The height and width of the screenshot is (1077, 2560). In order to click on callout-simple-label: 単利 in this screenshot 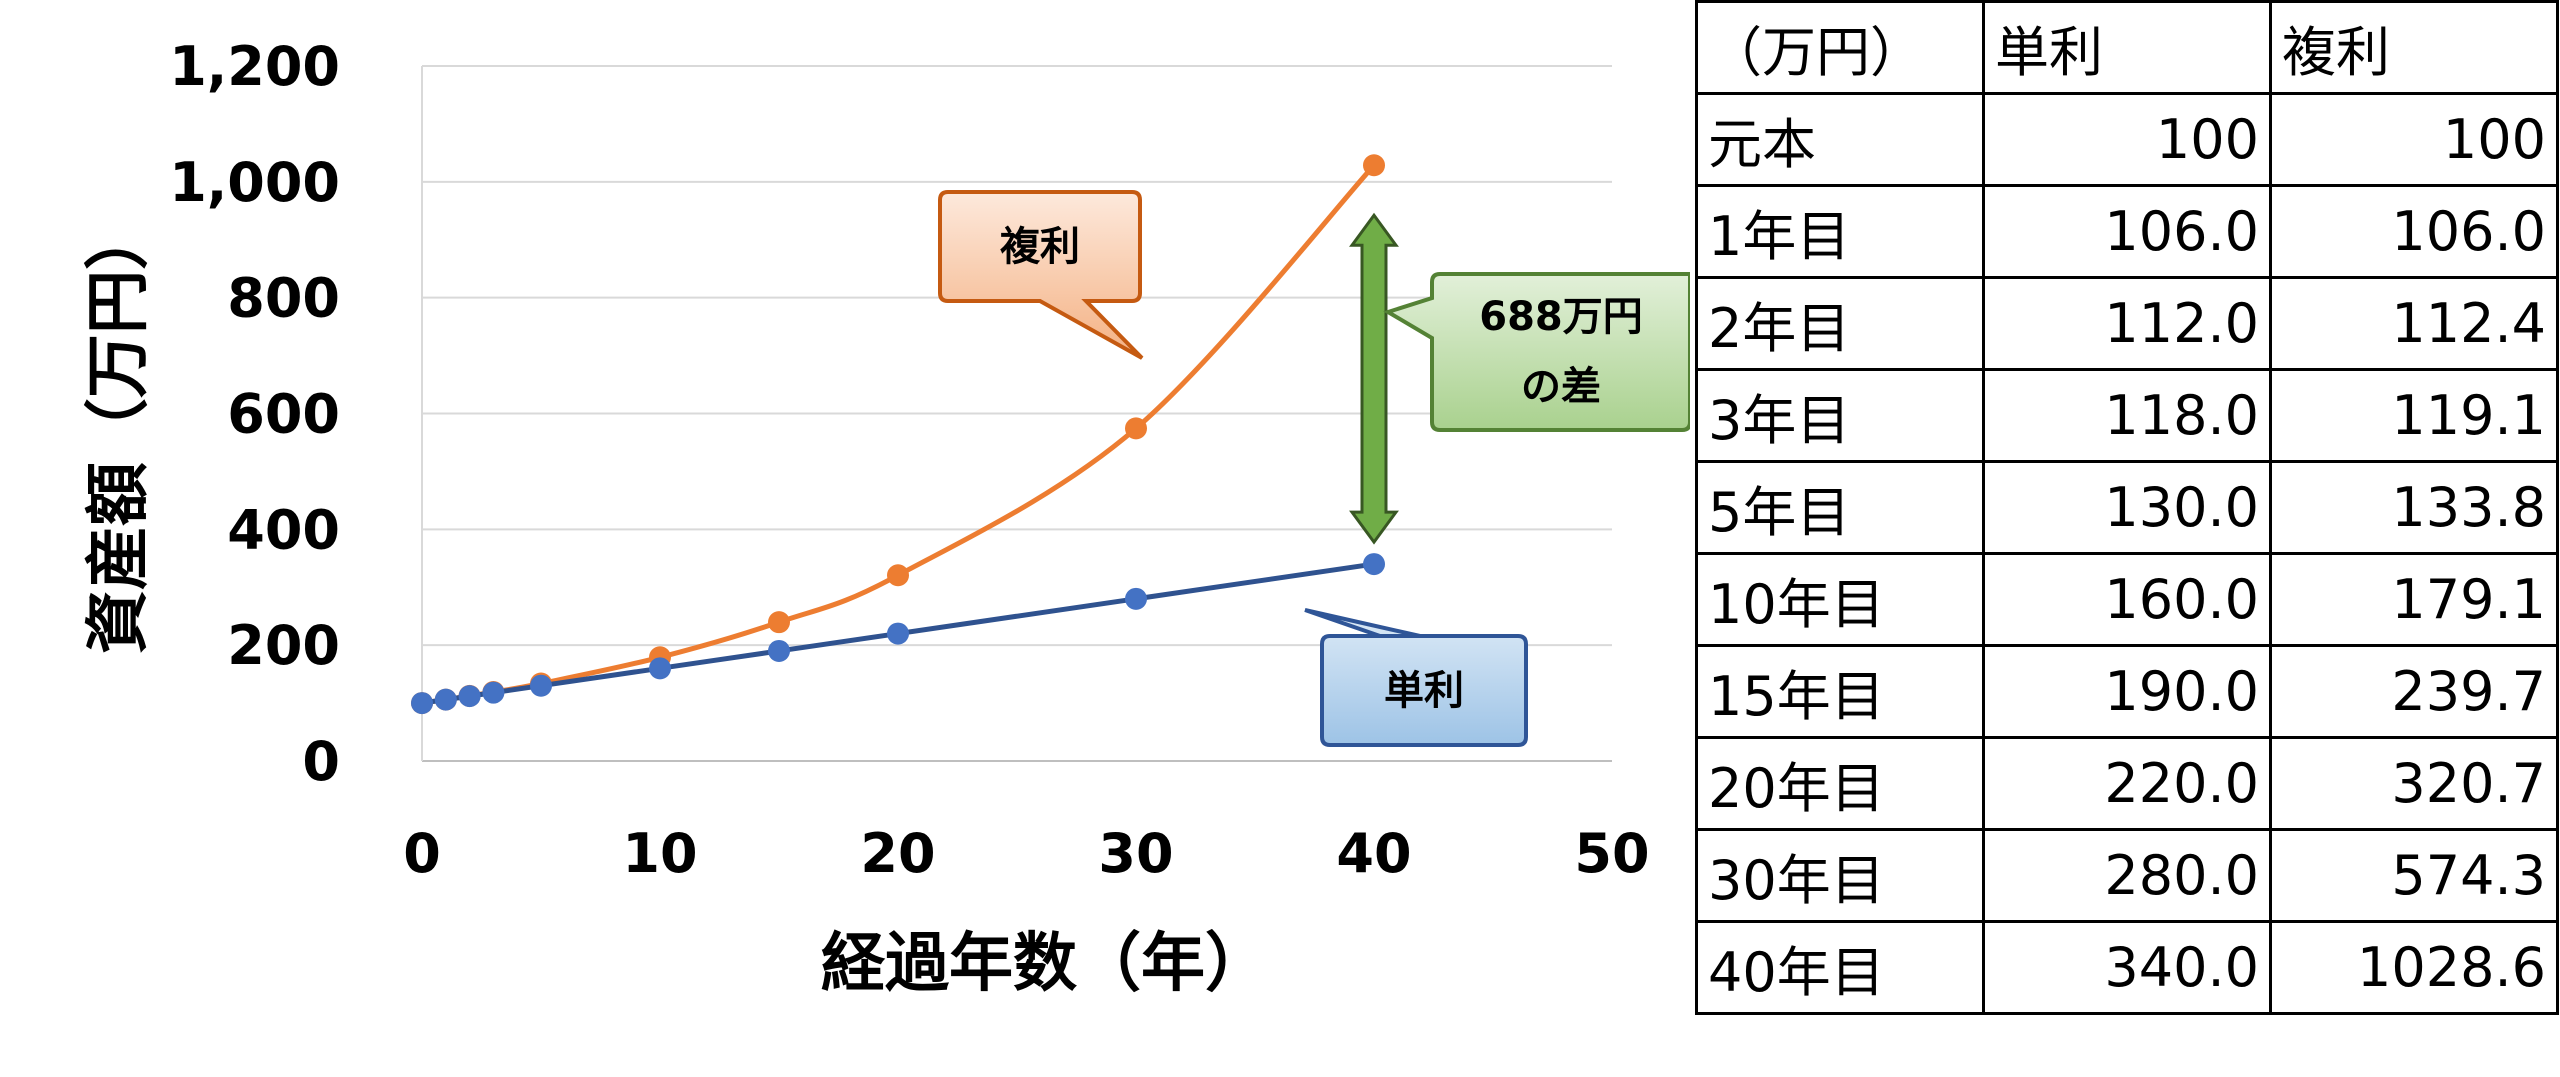, I will do `click(1424, 691)`.